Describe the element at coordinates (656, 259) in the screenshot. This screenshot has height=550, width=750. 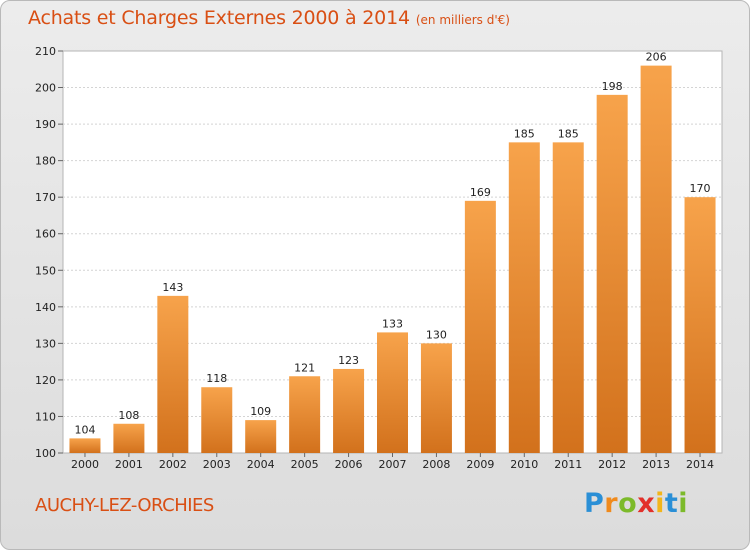
I see `bar-2013` at that location.